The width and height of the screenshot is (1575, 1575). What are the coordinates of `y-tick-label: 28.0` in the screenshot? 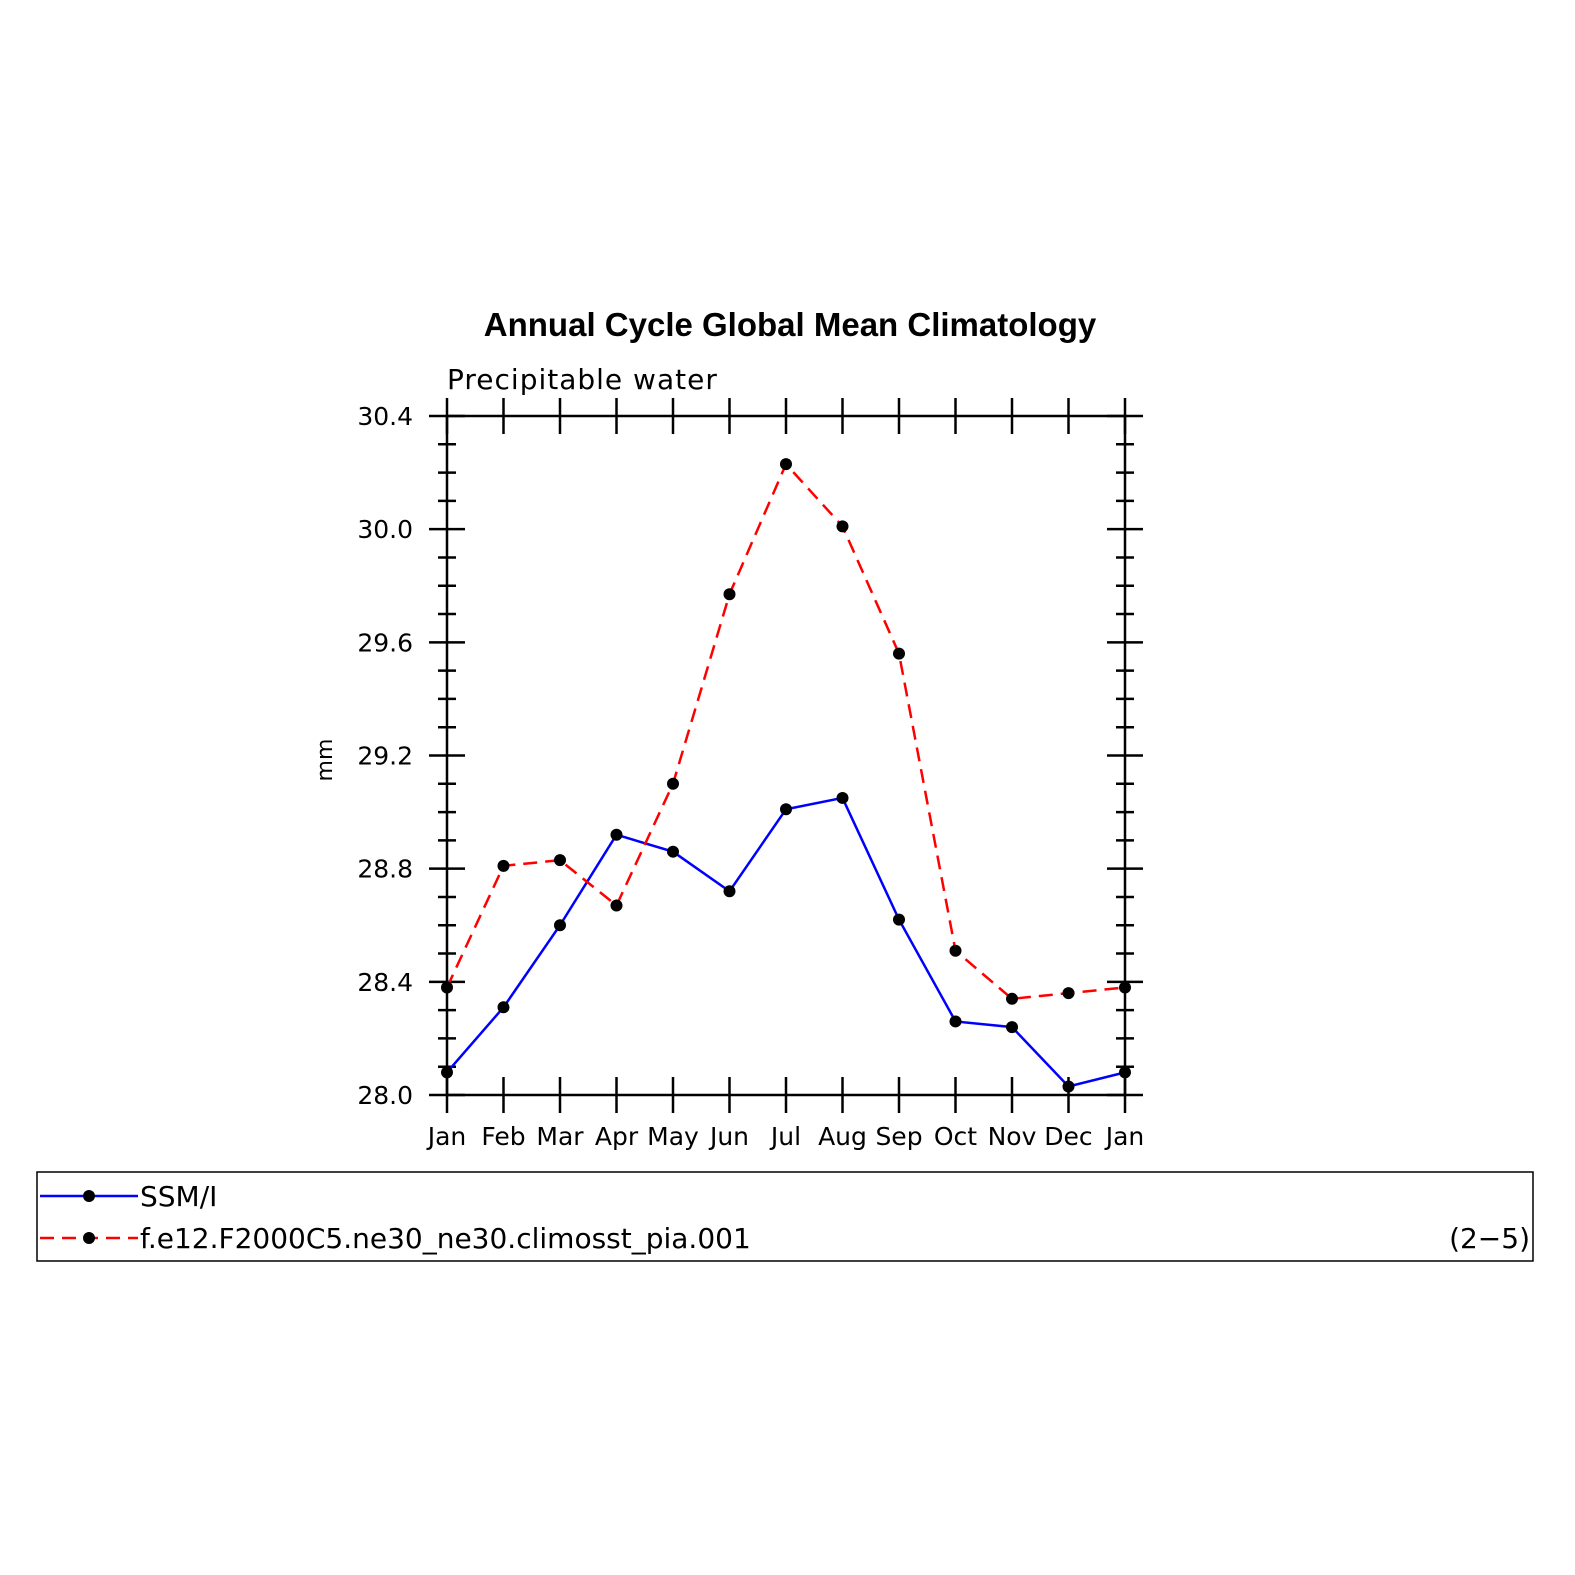 It's located at (385, 1095).